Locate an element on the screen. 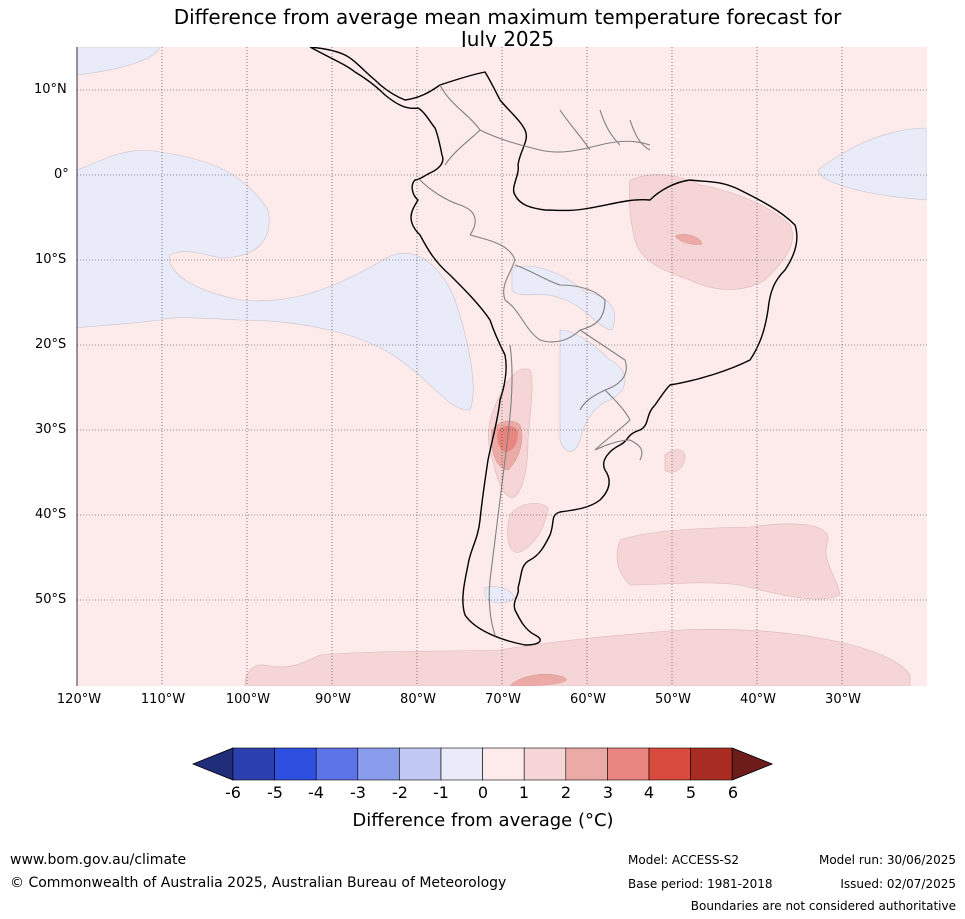 This screenshot has height=919, width=965. pos-region-uruguay-coast is located at coordinates (675, 461).